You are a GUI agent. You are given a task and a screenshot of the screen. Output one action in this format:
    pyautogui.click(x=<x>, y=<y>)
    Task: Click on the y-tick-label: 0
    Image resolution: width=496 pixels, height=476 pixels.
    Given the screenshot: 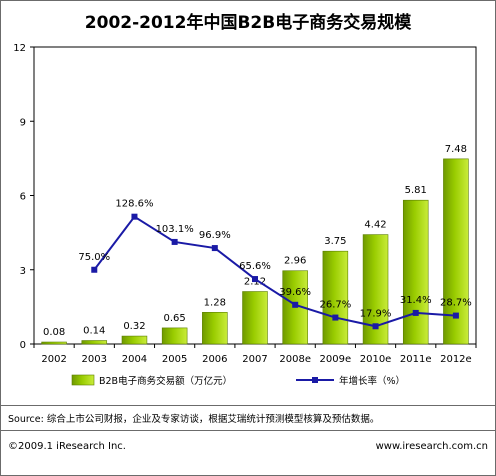 What is the action you would take?
    pyautogui.click(x=23, y=345)
    